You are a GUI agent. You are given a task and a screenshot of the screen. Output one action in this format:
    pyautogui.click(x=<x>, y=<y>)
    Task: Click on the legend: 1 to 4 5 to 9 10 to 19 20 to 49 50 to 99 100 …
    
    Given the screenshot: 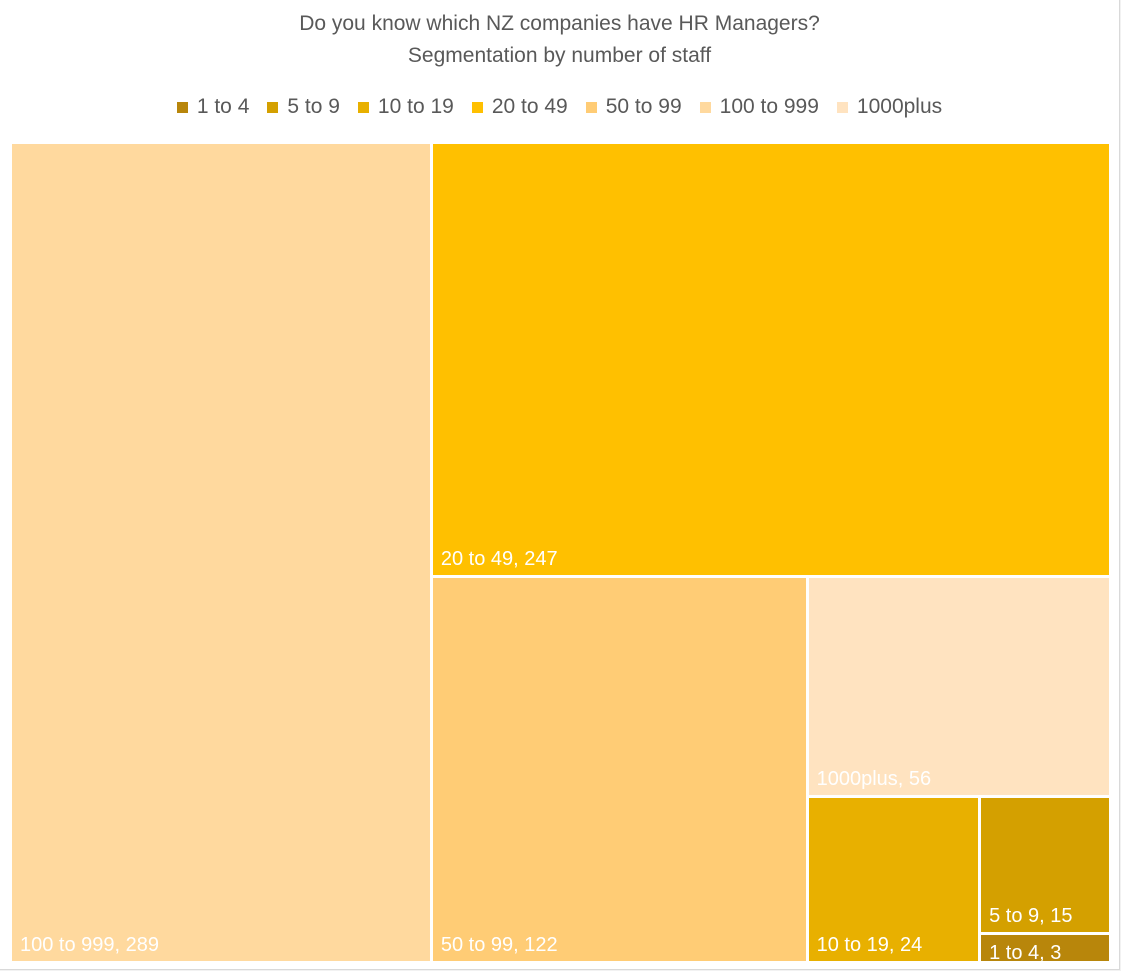 What is the action you would take?
    pyautogui.click(x=559, y=107)
    